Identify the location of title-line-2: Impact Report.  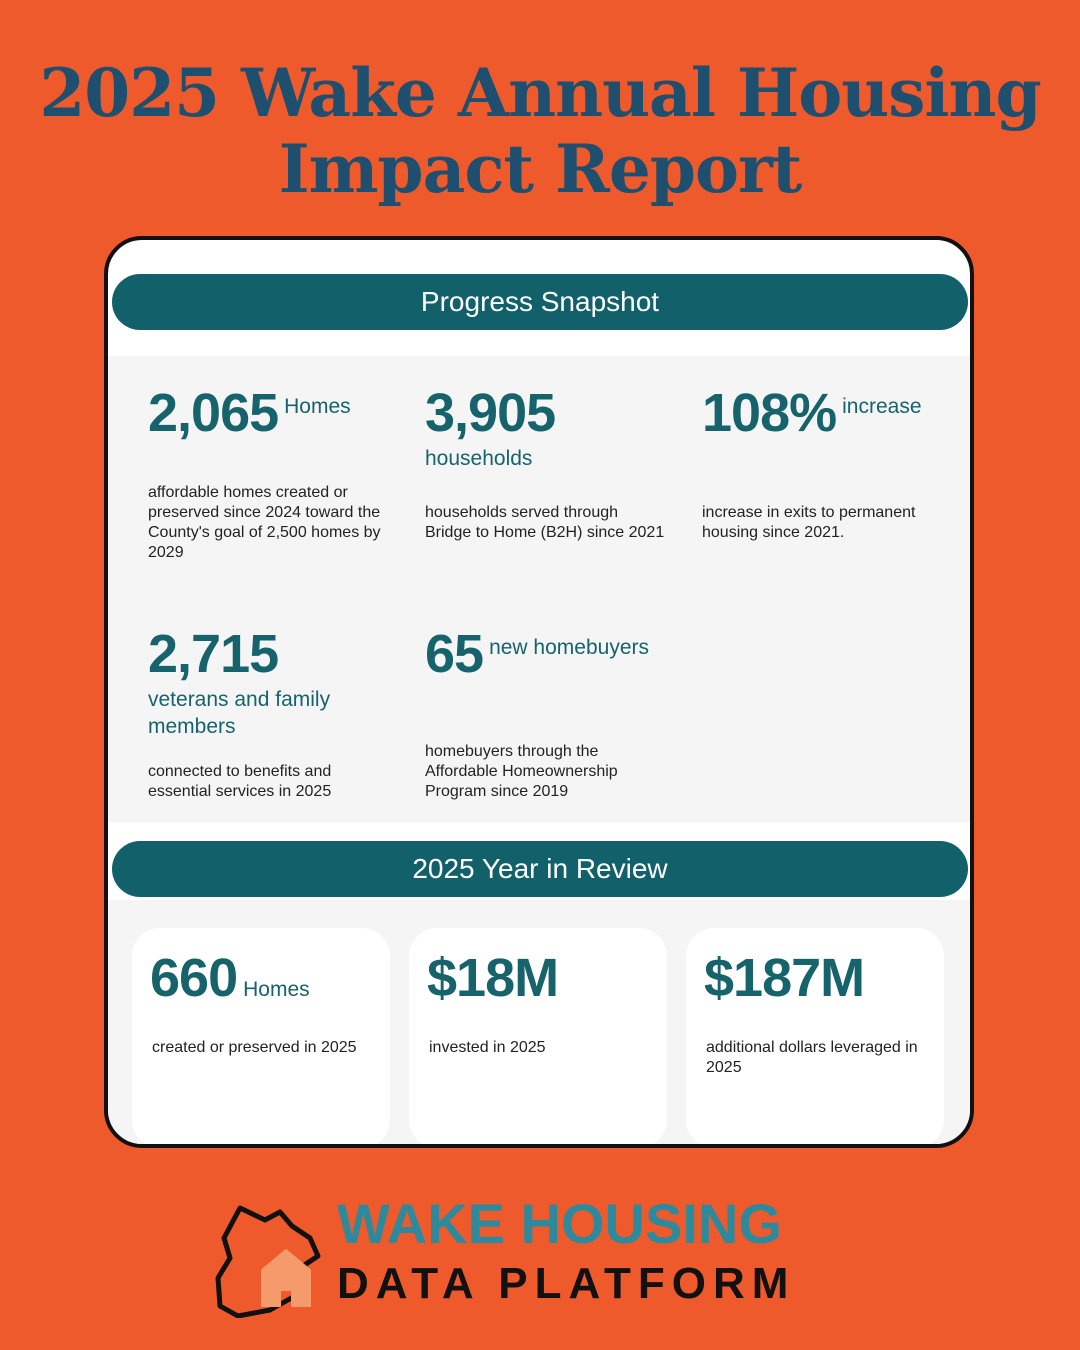
(540, 169).